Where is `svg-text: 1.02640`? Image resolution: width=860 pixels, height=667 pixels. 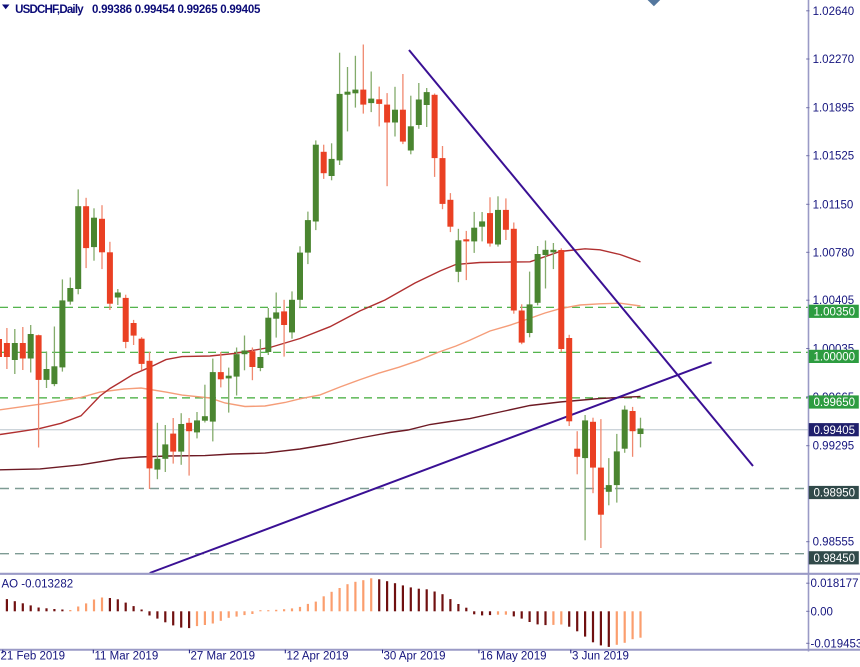
svg-text: 1.02640 is located at coordinates (834, 12).